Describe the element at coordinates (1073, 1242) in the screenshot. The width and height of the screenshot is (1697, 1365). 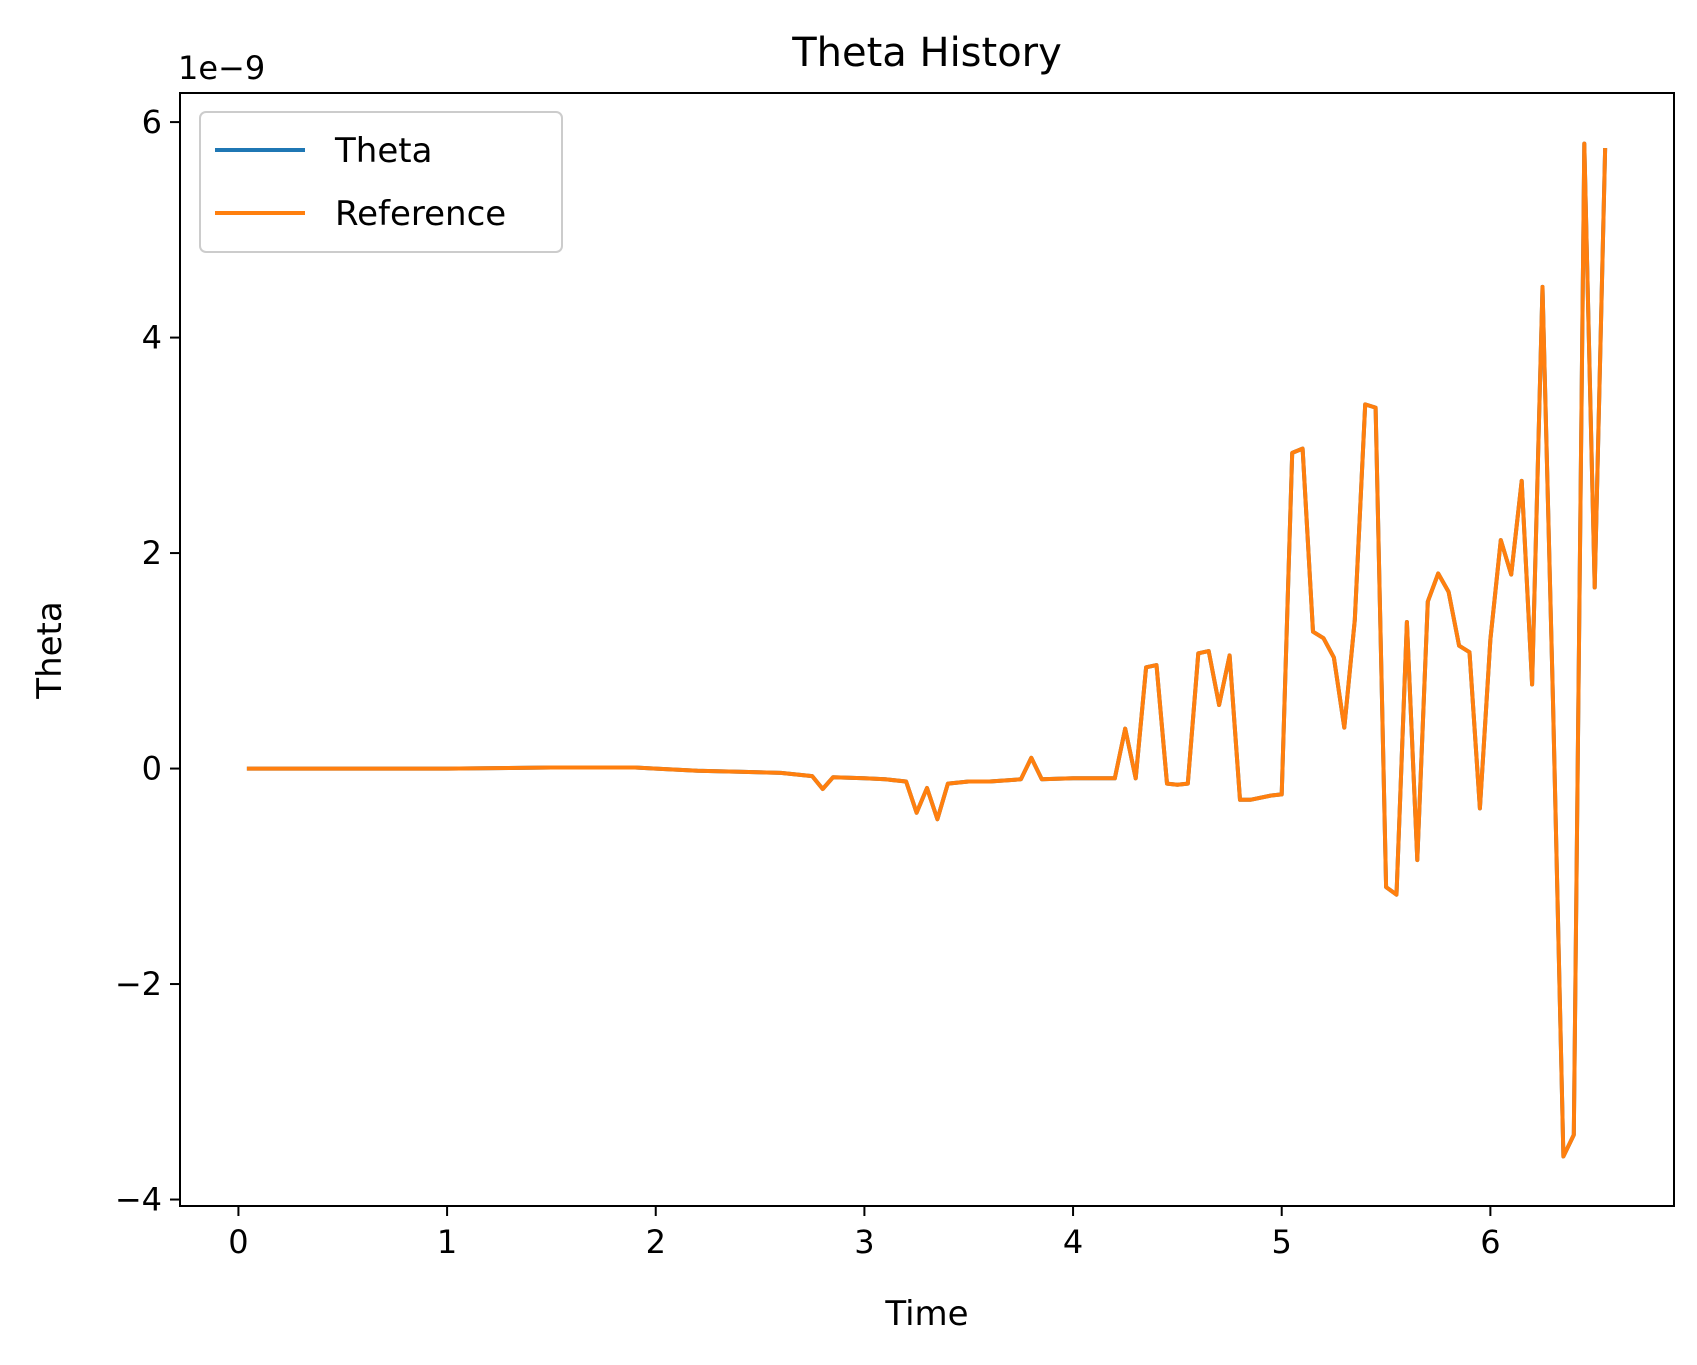
I see `x-tick-label: 4` at that location.